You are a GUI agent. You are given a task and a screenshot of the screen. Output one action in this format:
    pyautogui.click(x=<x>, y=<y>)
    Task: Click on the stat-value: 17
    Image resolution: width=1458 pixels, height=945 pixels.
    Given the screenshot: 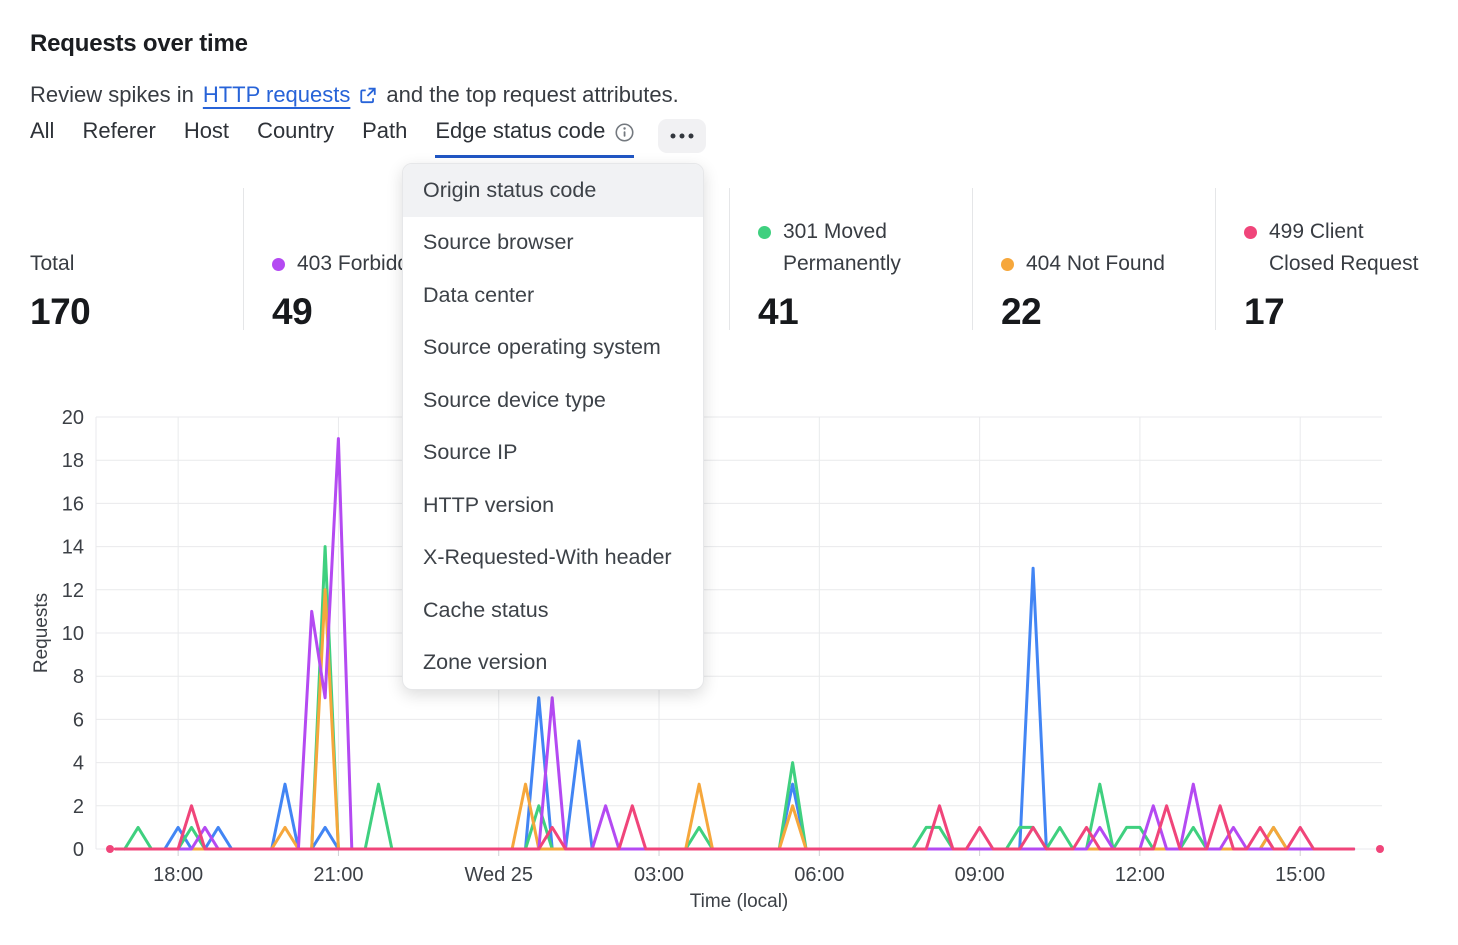 What is the action you would take?
    pyautogui.click(x=1264, y=311)
    